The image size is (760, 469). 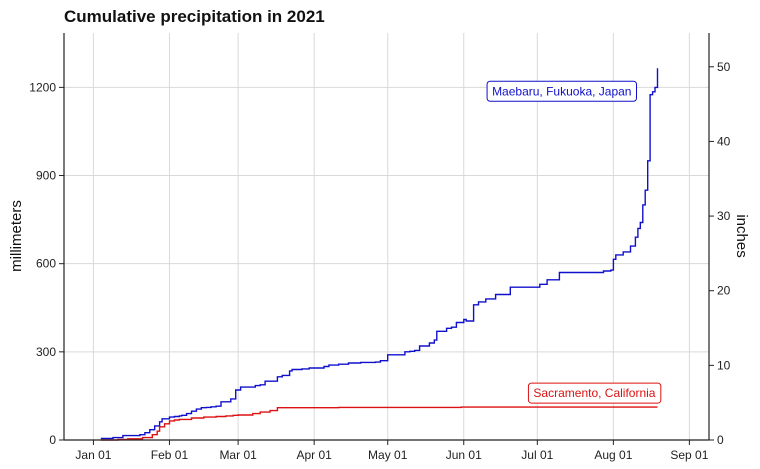 I want to click on series-label-text: Maebaru, Fukuoka, Japan, so click(x=561, y=91).